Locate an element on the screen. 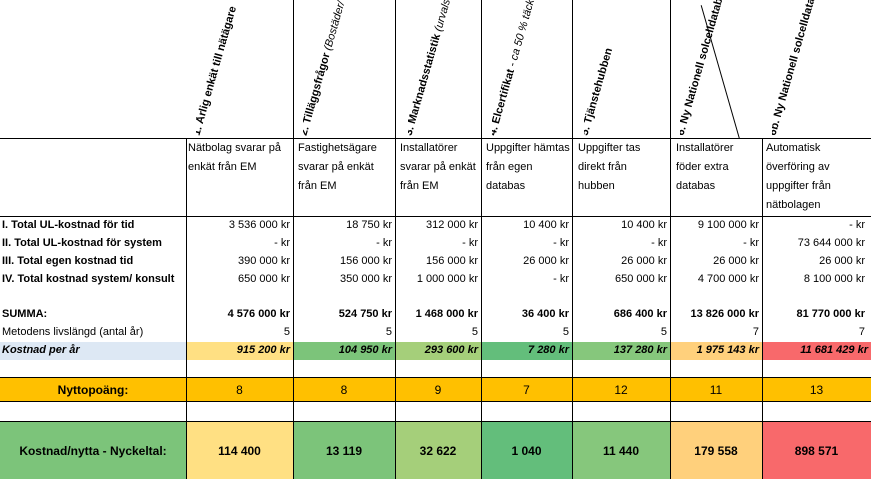 This screenshot has width=871, height=479. description-6: Installatörer föder extra databas is located at coordinates (705, 167).